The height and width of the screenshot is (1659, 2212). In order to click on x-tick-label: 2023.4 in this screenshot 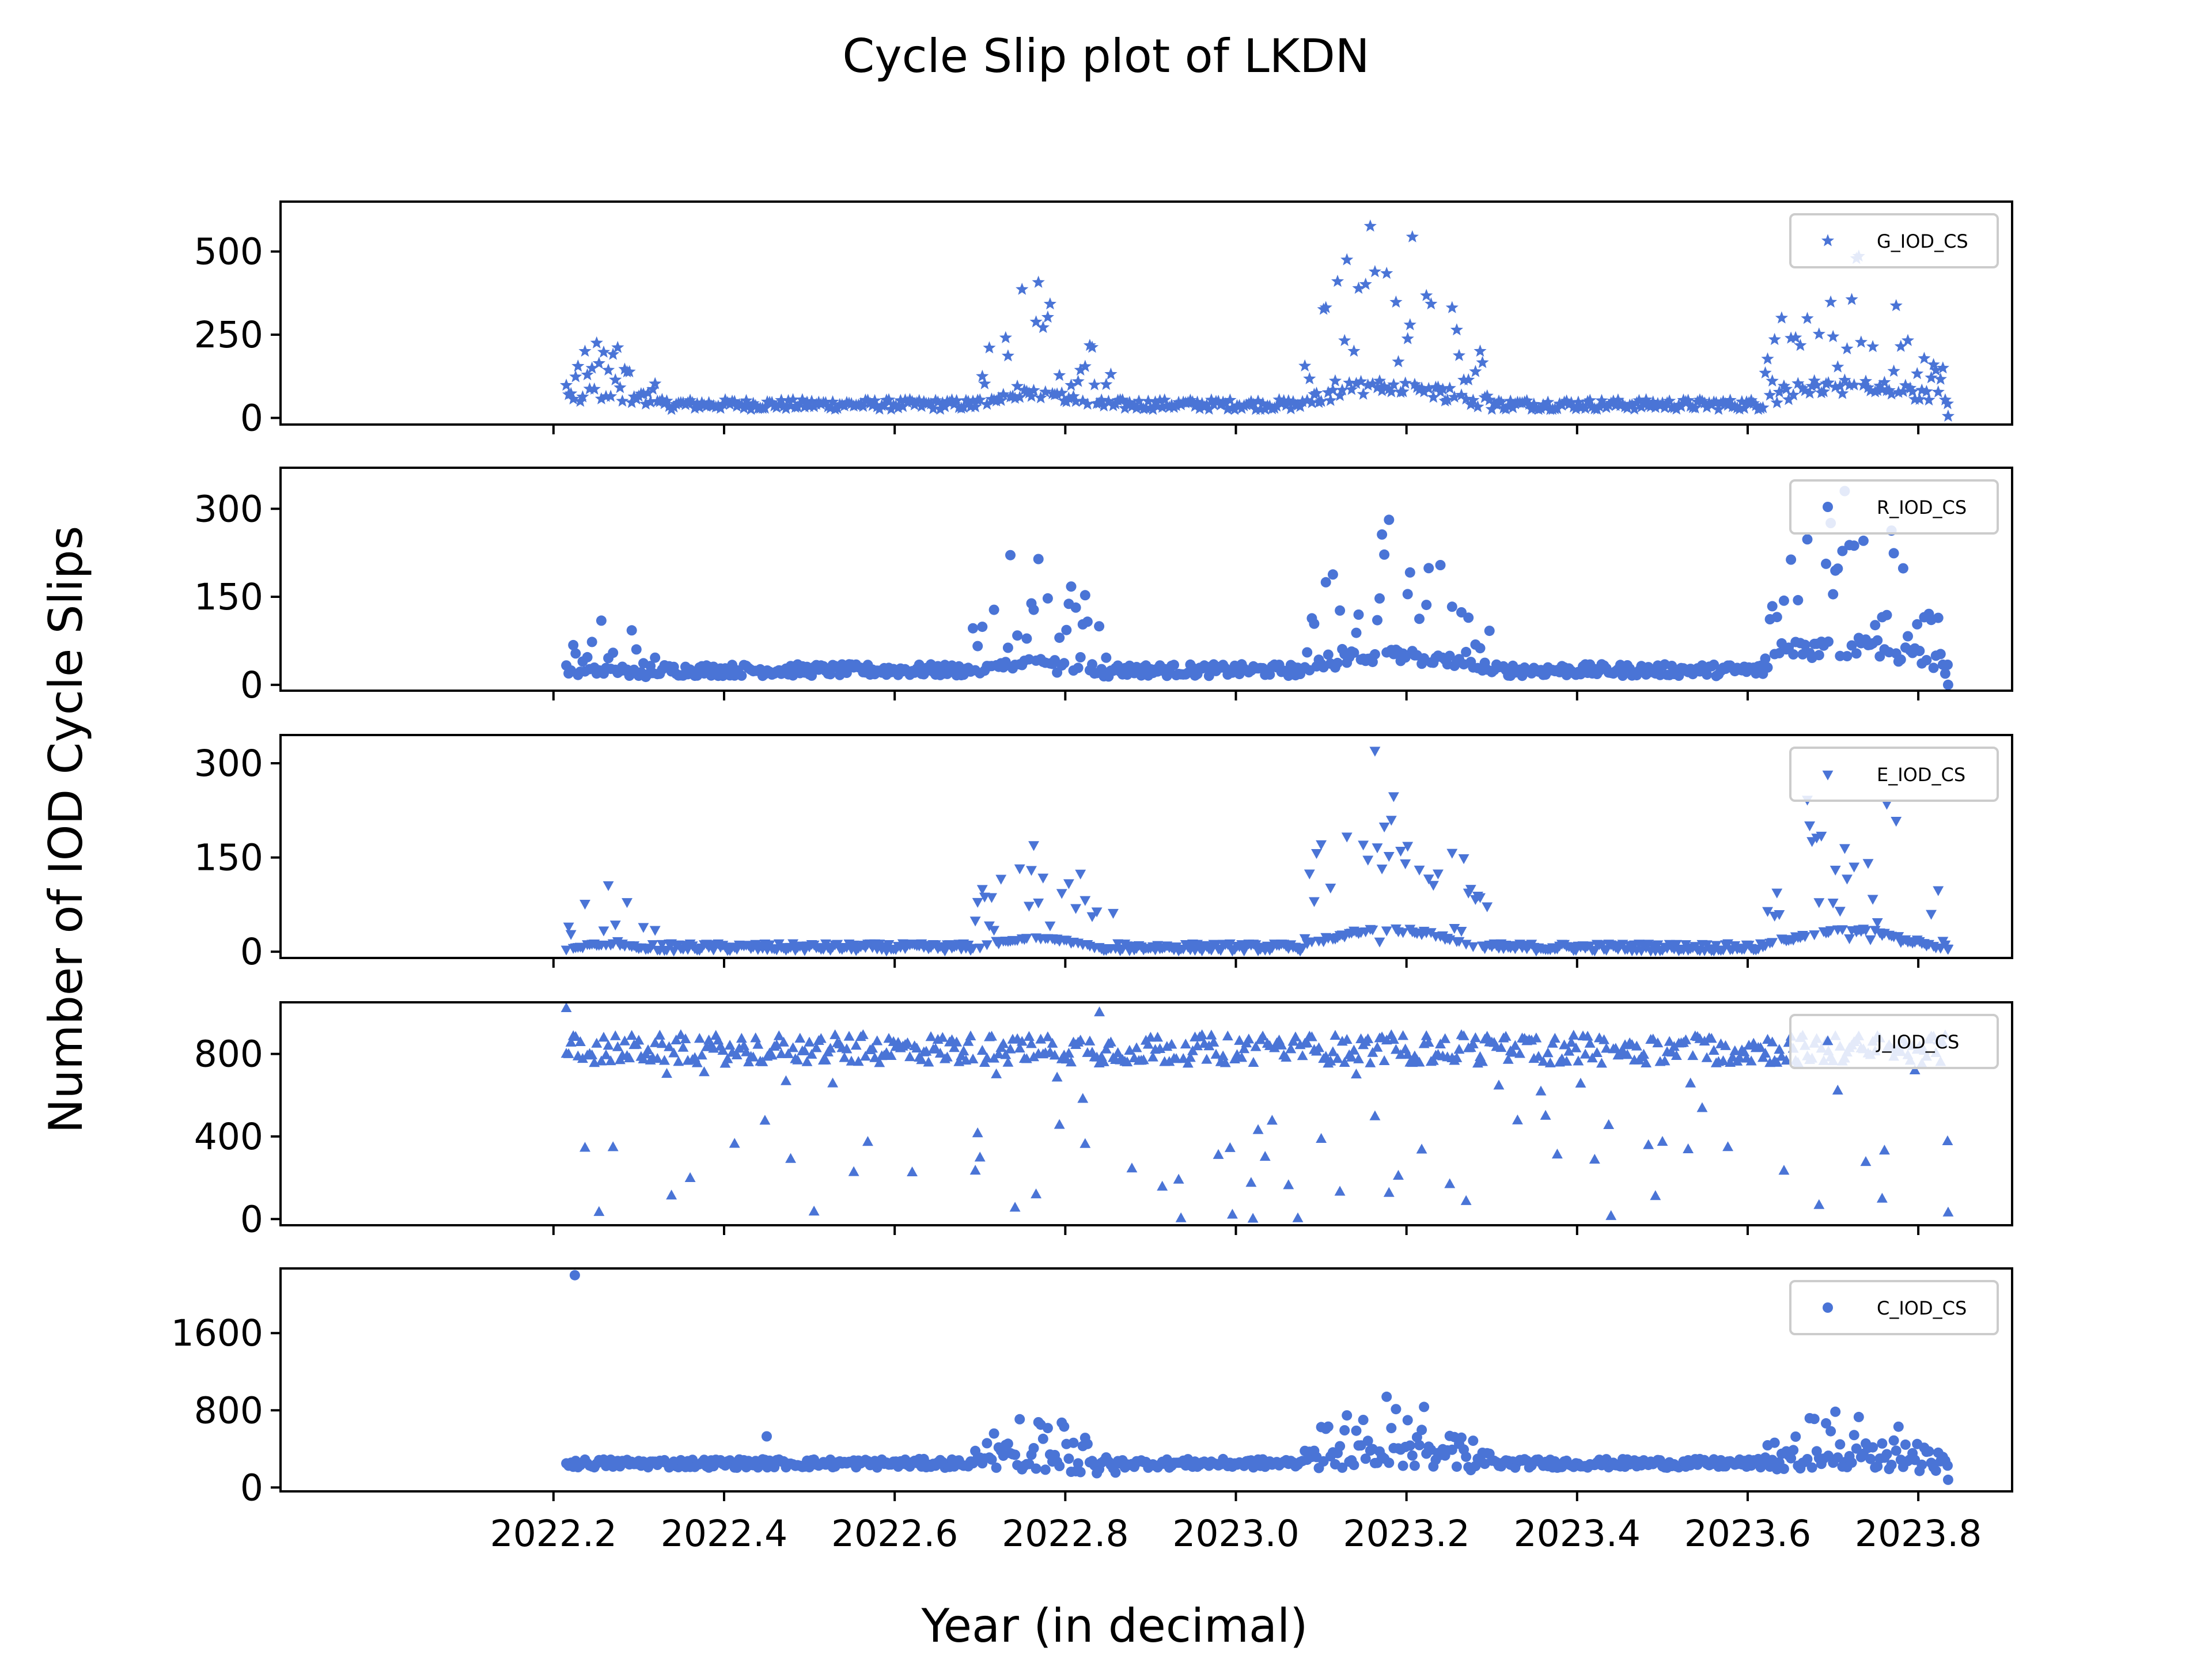, I will do `click(1577, 1534)`.